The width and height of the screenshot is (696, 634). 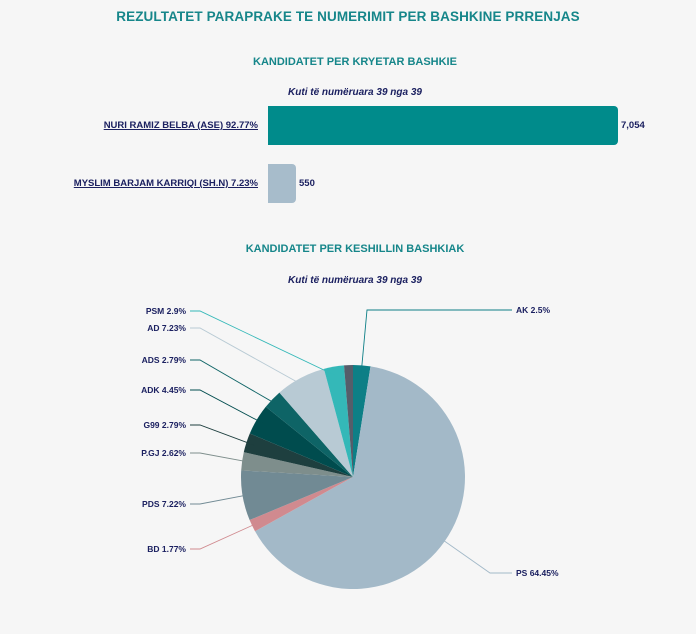 I want to click on pie-label-1: PS 64.45%, so click(x=537, y=573).